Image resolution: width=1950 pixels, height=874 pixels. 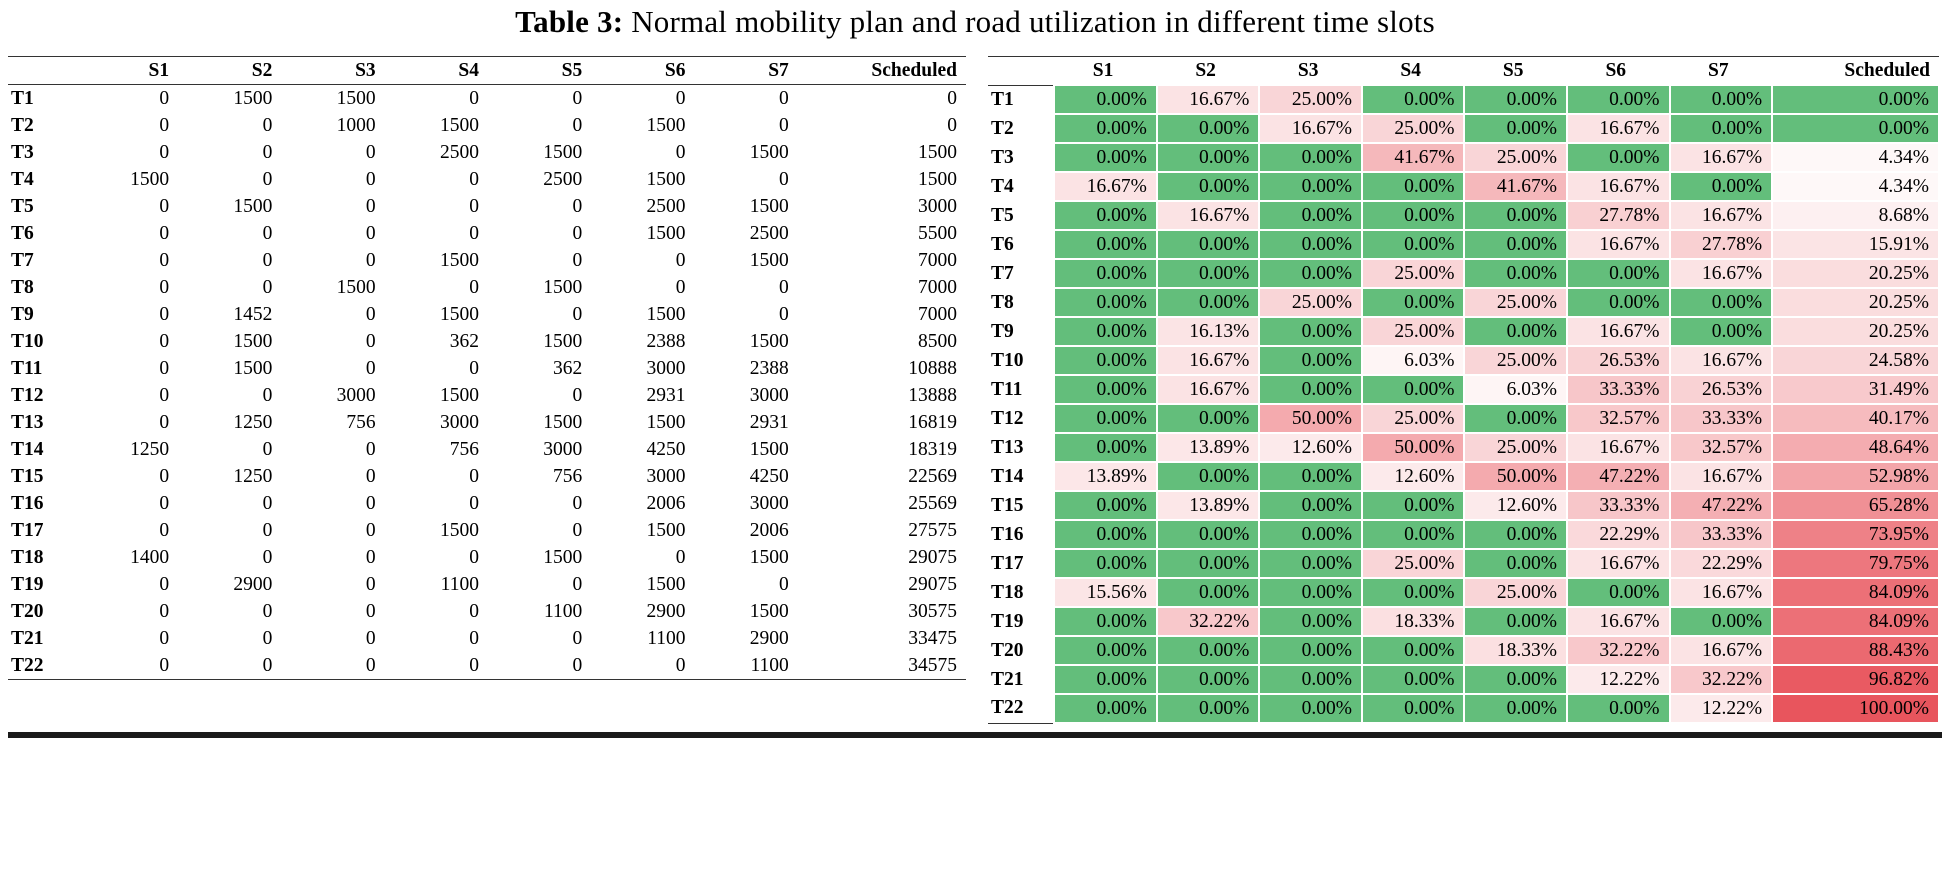 What do you see at coordinates (487, 233) in the screenshot?
I see `table-row-t6: T6 0 0 0 0 0 1500 2500 5500` at bounding box center [487, 233].